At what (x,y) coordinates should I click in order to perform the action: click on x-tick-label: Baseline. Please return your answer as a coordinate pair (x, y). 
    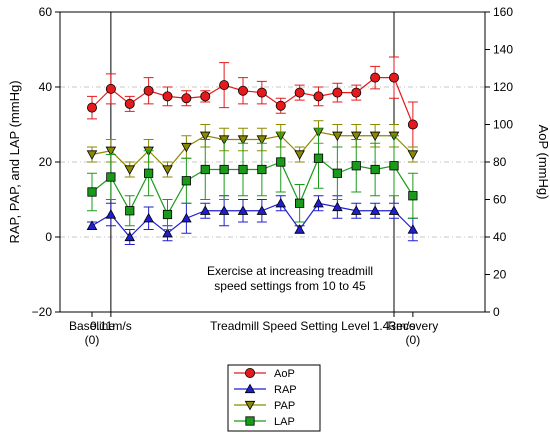
    Looking at the image, I should click on (92, 326).